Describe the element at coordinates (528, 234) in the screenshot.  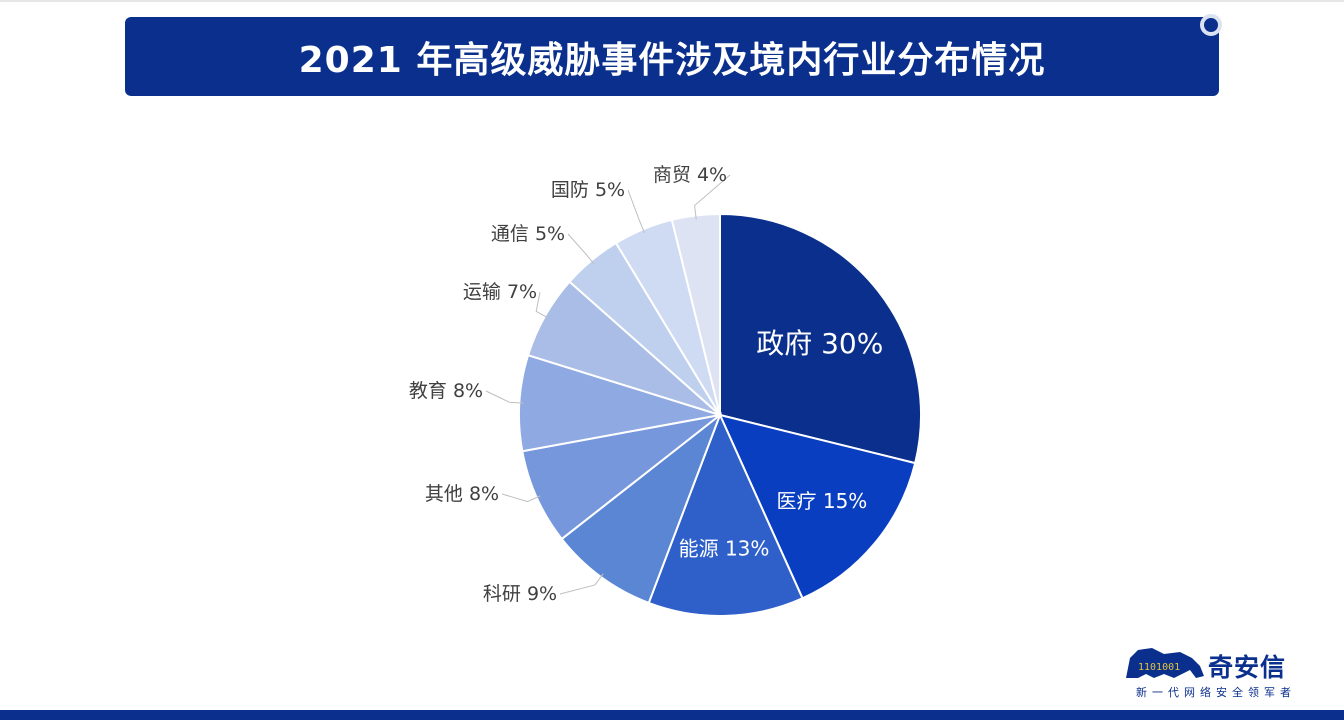
I see `slice-label-8: 通信 5%` at that location.